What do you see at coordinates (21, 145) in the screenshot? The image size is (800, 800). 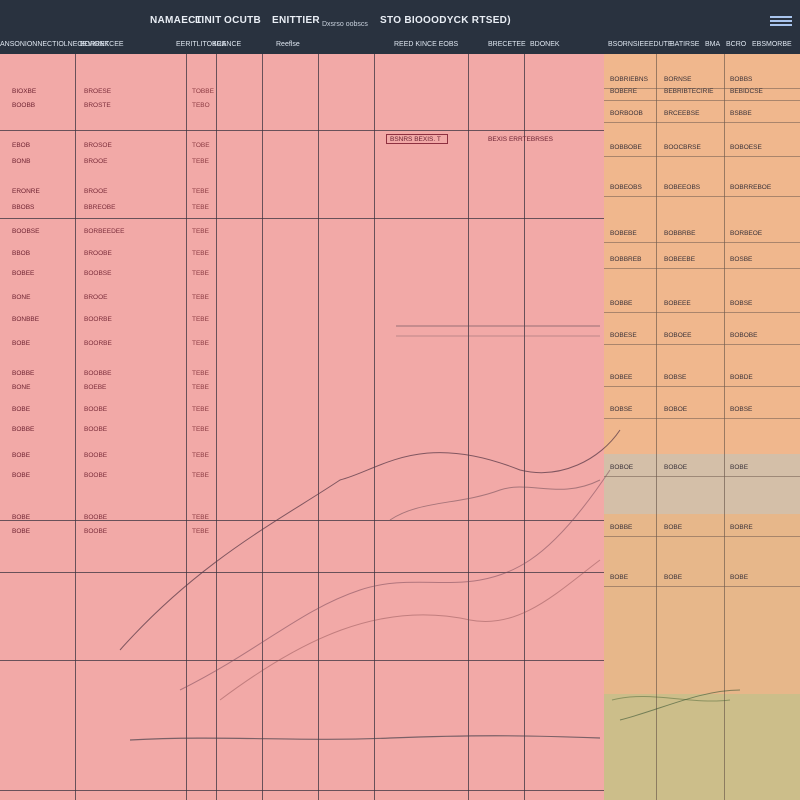 I see `table-cell: EBOB` at bounding box center [21, 145].